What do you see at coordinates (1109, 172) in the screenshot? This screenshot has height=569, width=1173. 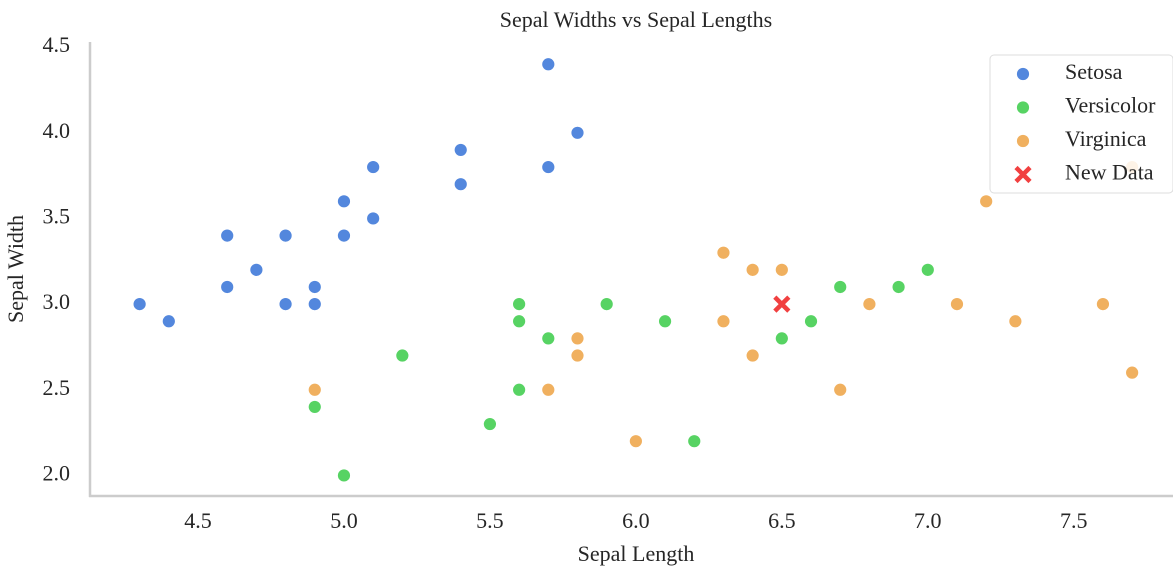 I see `legend-label: New Data` at bounding box center [1109, 172].